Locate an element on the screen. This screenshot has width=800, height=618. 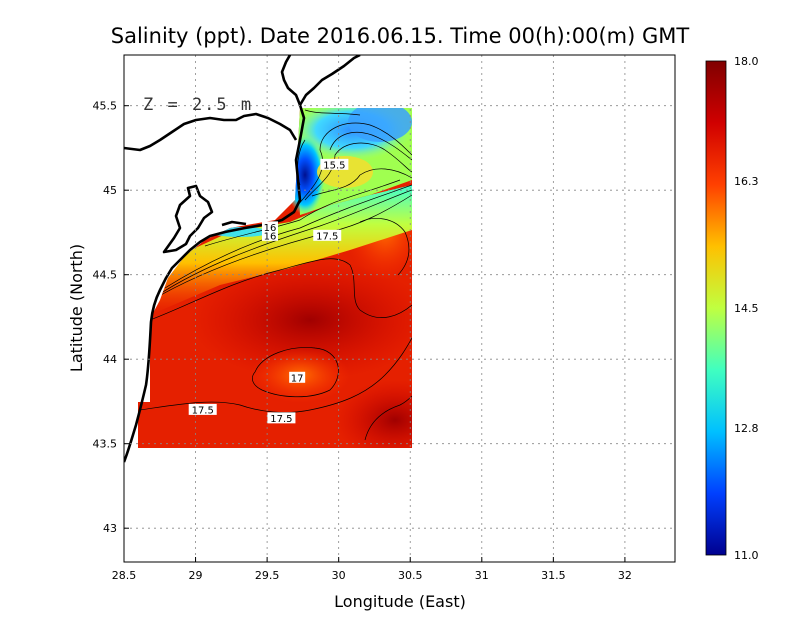
y-axis-ticks: 43 43.5 44 44.5 45 45.5 is located at coordinates (111, 317).